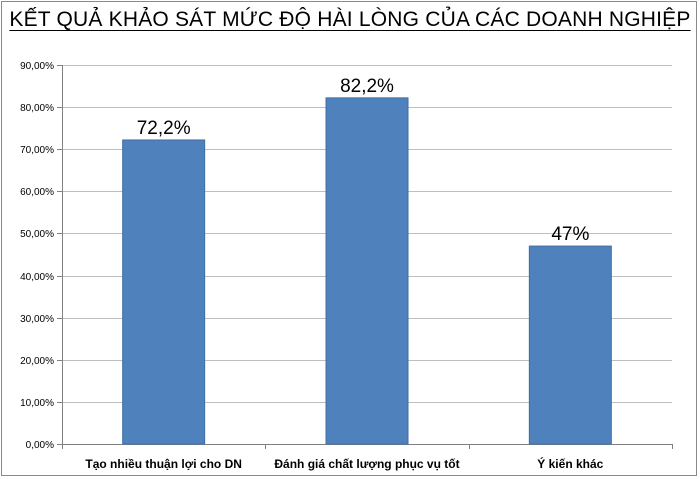  I want to click on y-tick-label: 70,00%, so click(37, 150).